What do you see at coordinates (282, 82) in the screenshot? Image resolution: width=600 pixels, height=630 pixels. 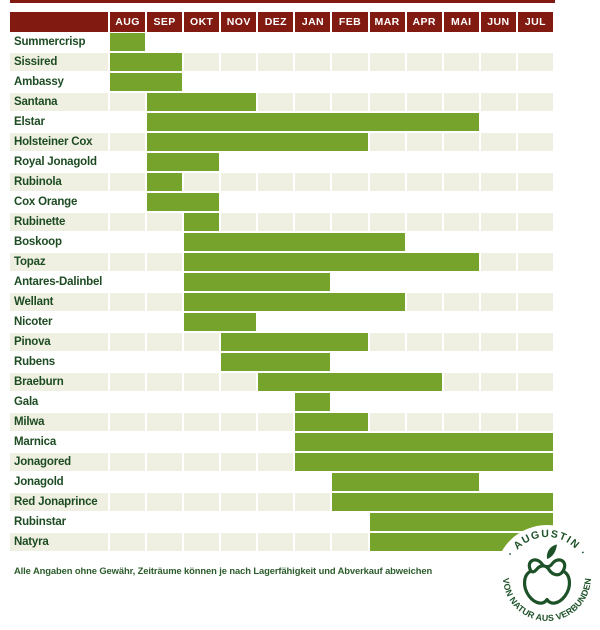 I see `table-row: Ambassy` at bounding box center [282, 82].